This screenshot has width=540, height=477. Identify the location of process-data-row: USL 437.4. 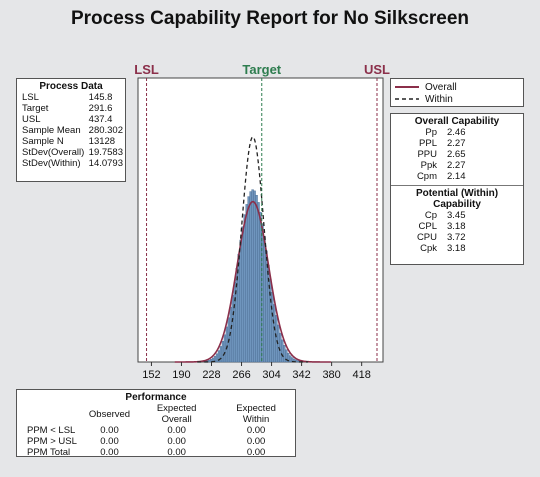
(72, 119).